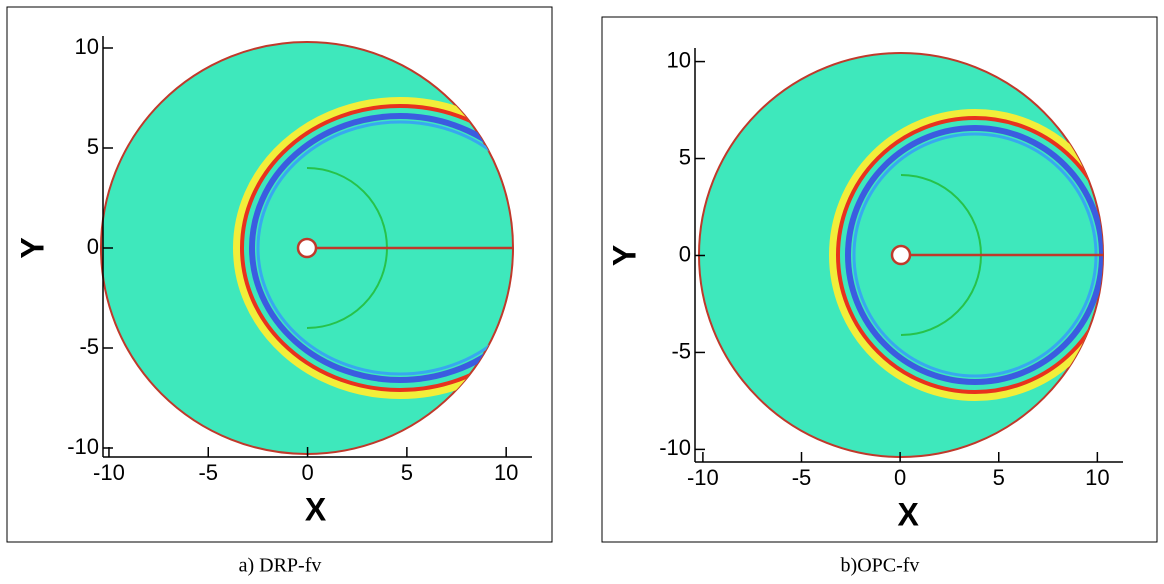 The width and height of the screenshot is (1164, 584). What do you see at coordinates (280, 566) in the screenshot?
I see `caption: a) DRP-fv` at bounding box center [280, 566].